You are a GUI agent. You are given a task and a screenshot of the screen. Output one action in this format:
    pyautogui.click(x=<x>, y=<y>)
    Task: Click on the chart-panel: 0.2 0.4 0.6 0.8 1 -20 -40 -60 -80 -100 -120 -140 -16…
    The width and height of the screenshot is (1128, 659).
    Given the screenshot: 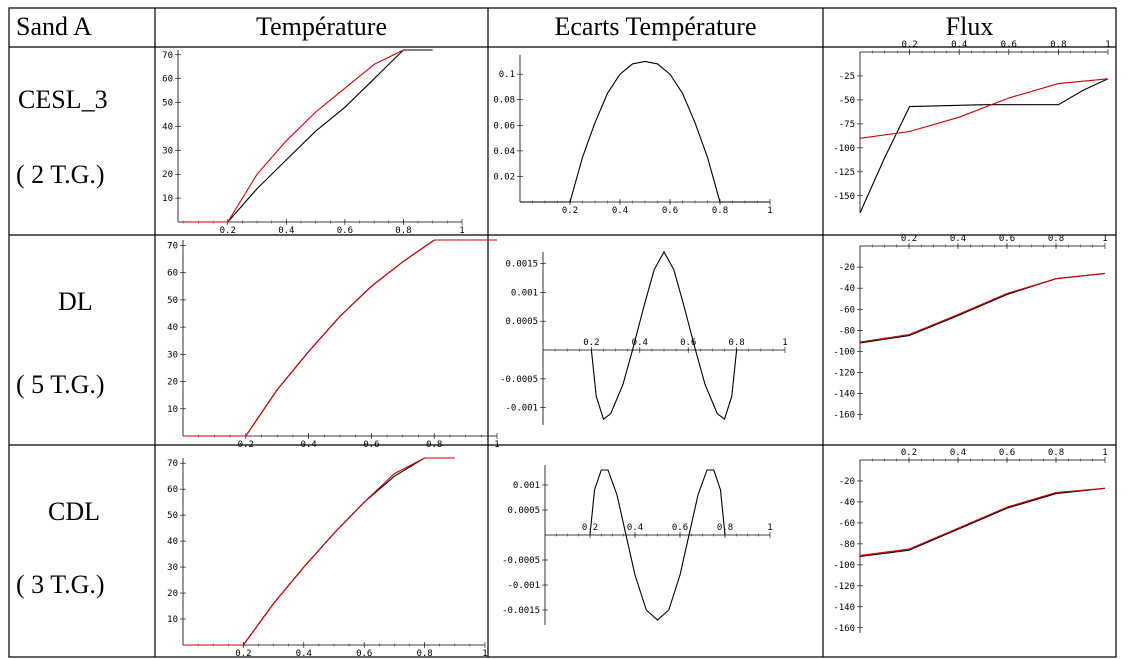 What is the action you would take?
    pyautogui.click(x=970, y=541)
    